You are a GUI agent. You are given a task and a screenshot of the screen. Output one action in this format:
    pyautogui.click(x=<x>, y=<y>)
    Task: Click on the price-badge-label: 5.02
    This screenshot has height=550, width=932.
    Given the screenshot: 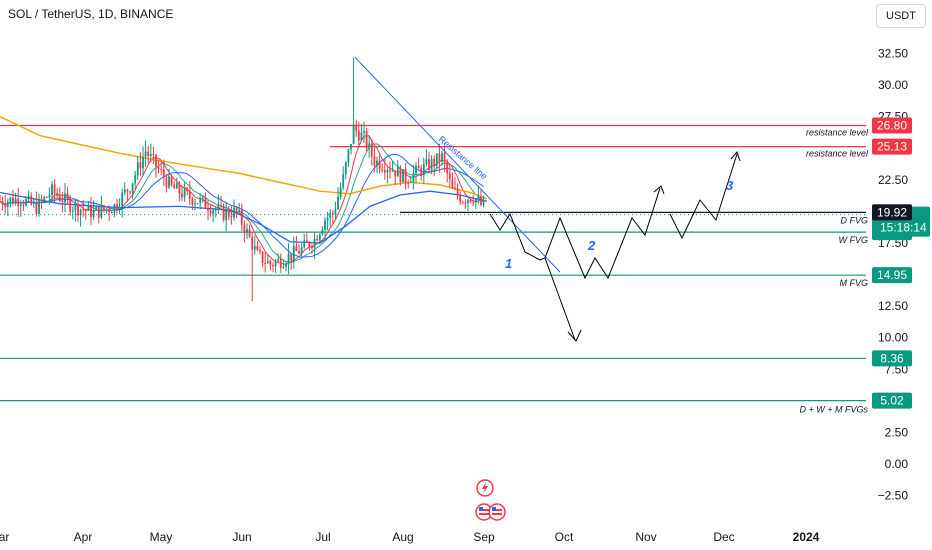 What is the action you would take?
    pyautogui.click(x=892, y=401)
    